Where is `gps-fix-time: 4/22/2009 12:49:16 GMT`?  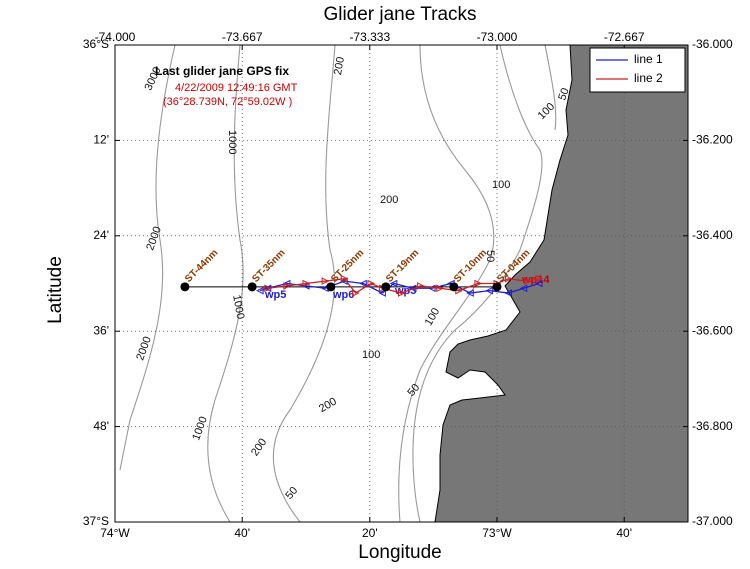
gps-fix-time: 4/22/2009 12:49:16 GMT is located at coordinates (236, 88).